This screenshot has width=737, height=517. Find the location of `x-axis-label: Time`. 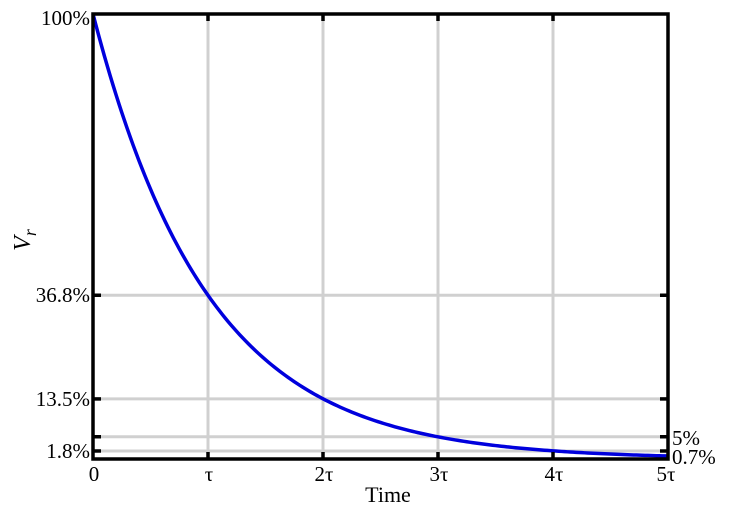

x-axis-label: Time is located at coordinates (388, 494).